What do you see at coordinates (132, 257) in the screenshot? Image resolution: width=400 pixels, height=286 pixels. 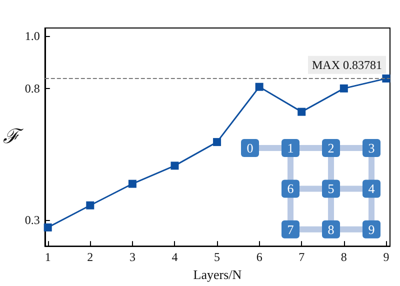 I see `x-tick-label: 3` at bounding box center [132, 257].